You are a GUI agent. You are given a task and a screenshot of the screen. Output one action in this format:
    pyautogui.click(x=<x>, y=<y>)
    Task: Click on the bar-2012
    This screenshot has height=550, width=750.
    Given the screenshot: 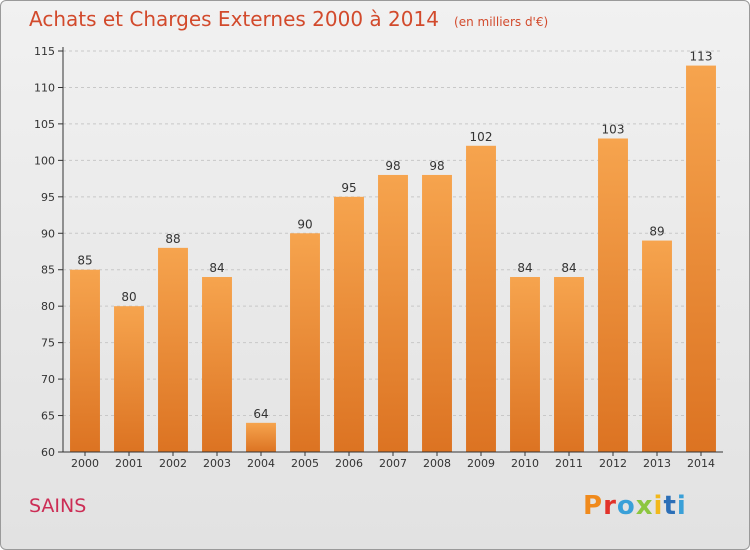 What is the action you would take?
    pyautogui.click(x=613, y=295)
    